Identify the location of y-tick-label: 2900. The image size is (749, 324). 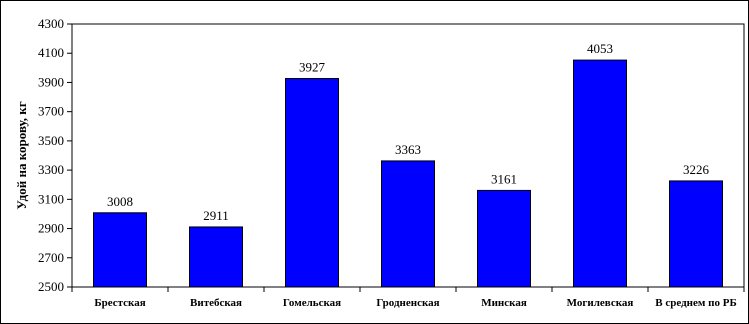
(51, 228).